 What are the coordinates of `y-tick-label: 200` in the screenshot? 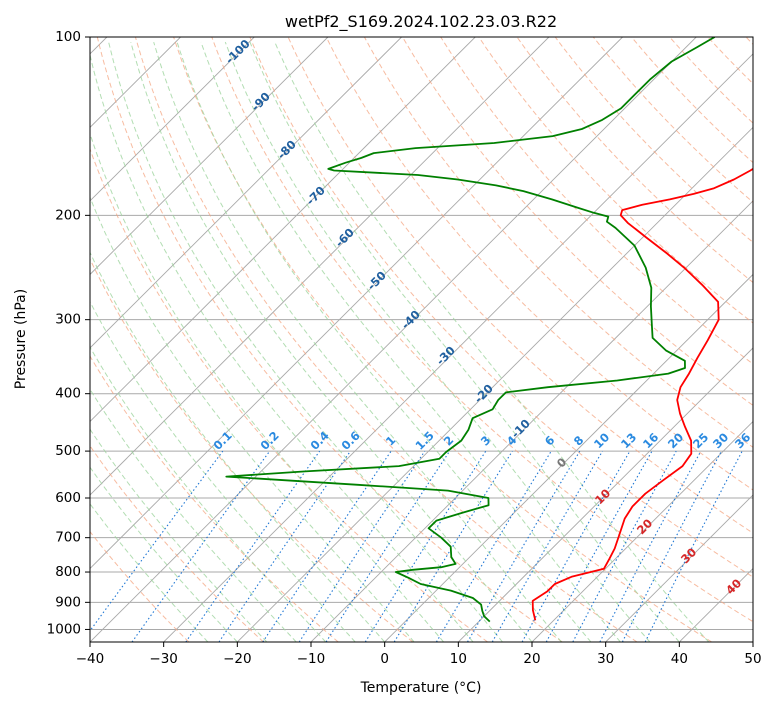 It's located at (68, 215).